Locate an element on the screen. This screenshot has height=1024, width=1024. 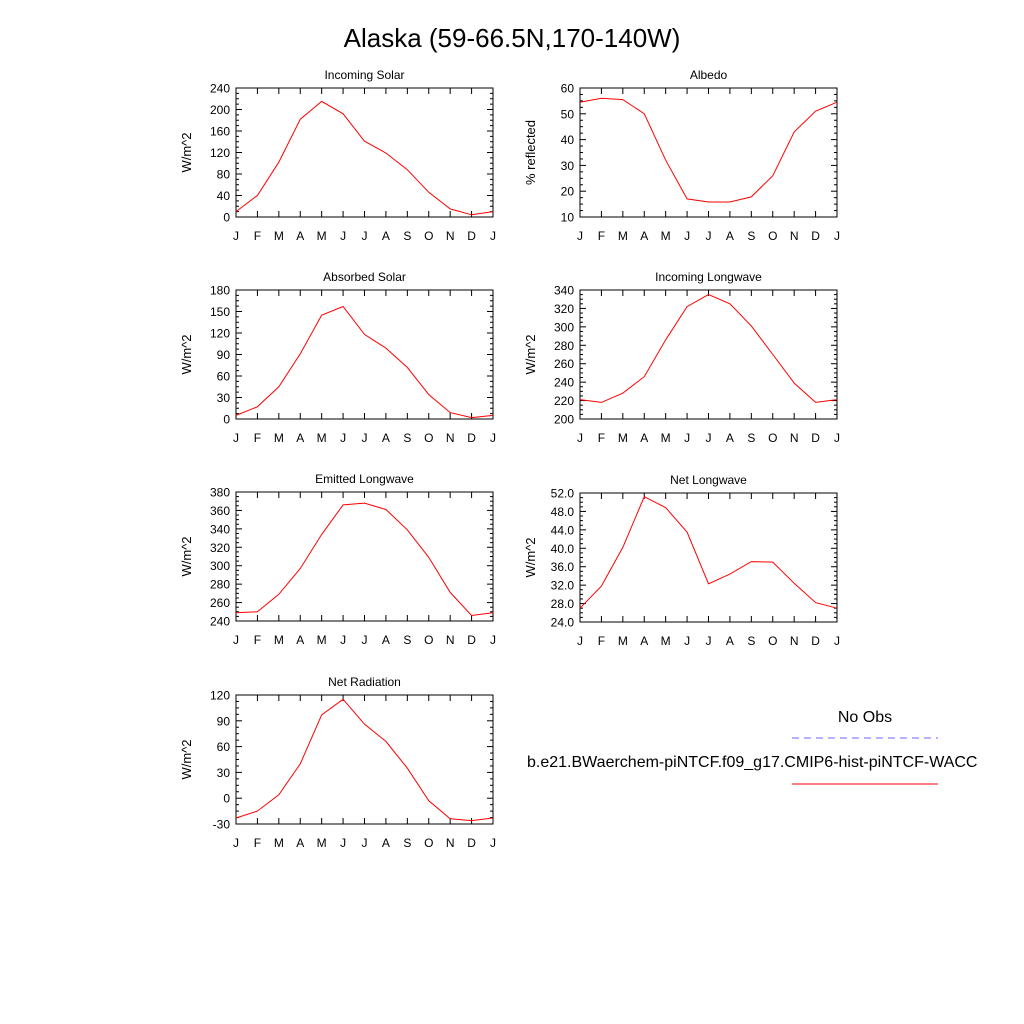
y-tick-label: 260 is located at coordinates (220, 603).